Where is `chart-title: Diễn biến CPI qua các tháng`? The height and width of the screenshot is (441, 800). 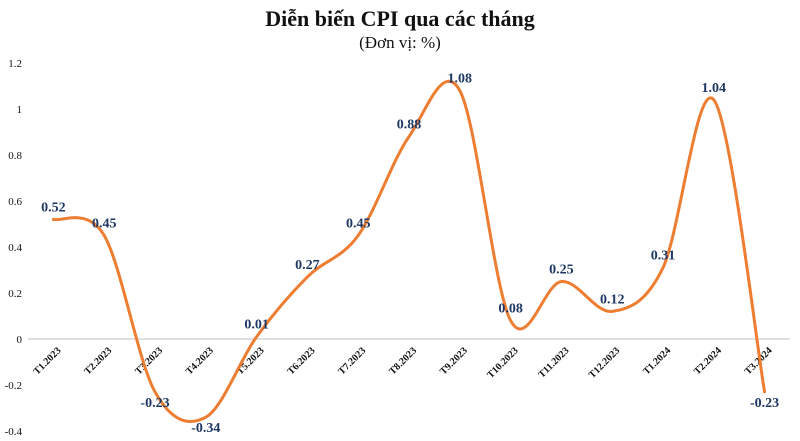 chart-title: Diễn biến CPI qua các tháng is located at coordinates (400, 18).